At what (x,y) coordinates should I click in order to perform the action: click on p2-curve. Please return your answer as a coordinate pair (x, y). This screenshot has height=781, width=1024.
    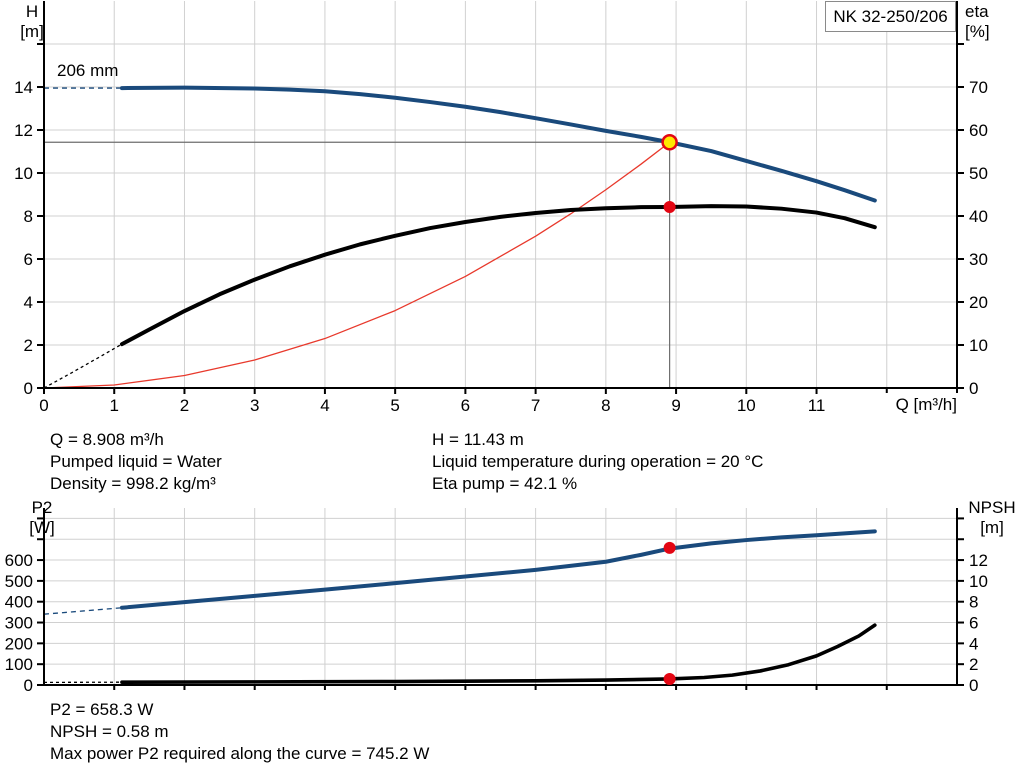
    Looking at the image, I should click on (498, 569).